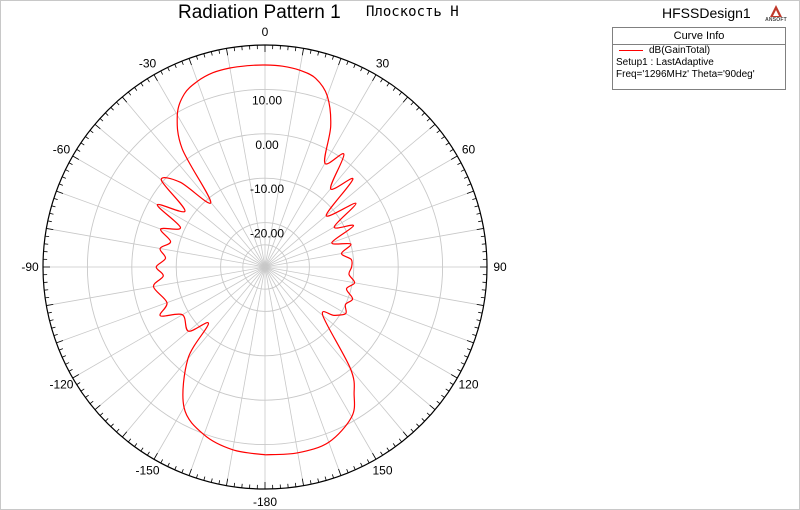 This screenshot has height=510, width=800. What do you see at coordinates (259, 12) in the screenshot?
I see `chart-title: Radiation Pattern 1` at bounding box center [259, 12].